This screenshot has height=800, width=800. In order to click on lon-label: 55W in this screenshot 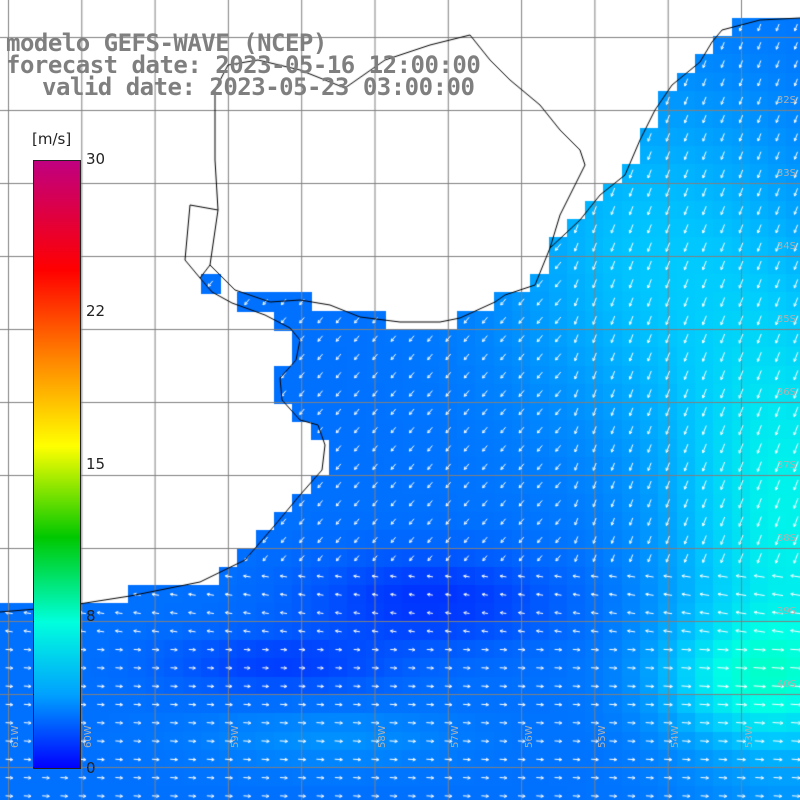, I will do `click(602, 736)`.